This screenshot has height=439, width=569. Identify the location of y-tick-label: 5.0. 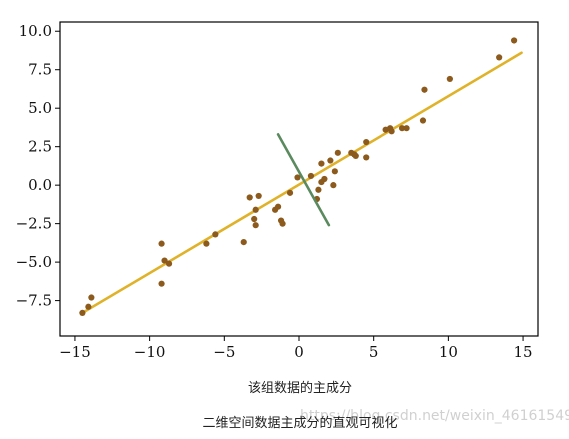
(40, 108).